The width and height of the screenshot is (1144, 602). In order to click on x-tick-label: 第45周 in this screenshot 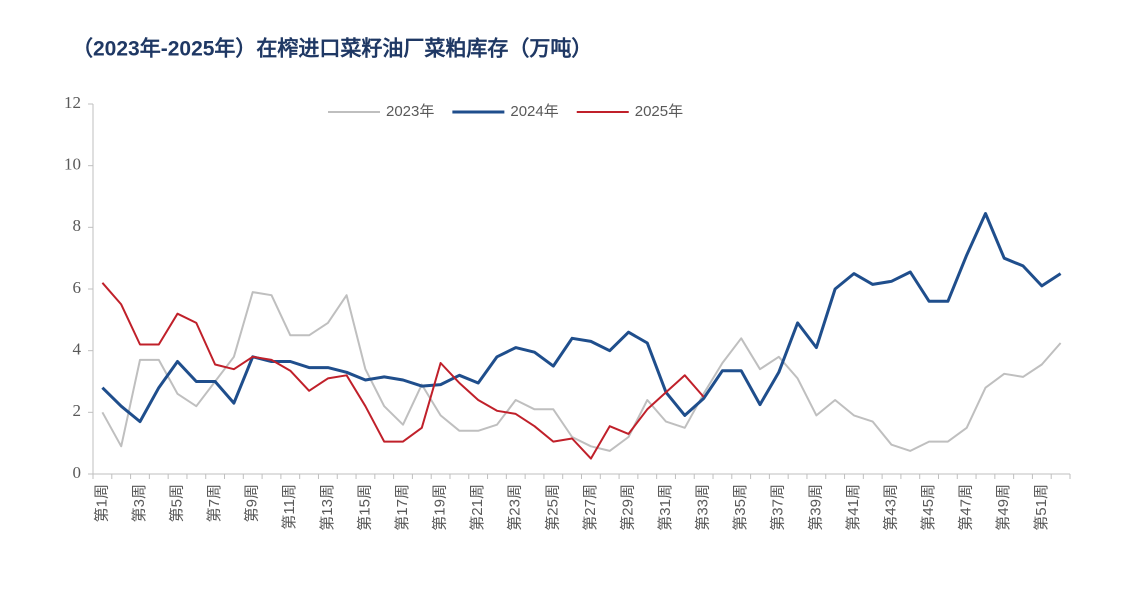, I will do `click(928, 507)`.